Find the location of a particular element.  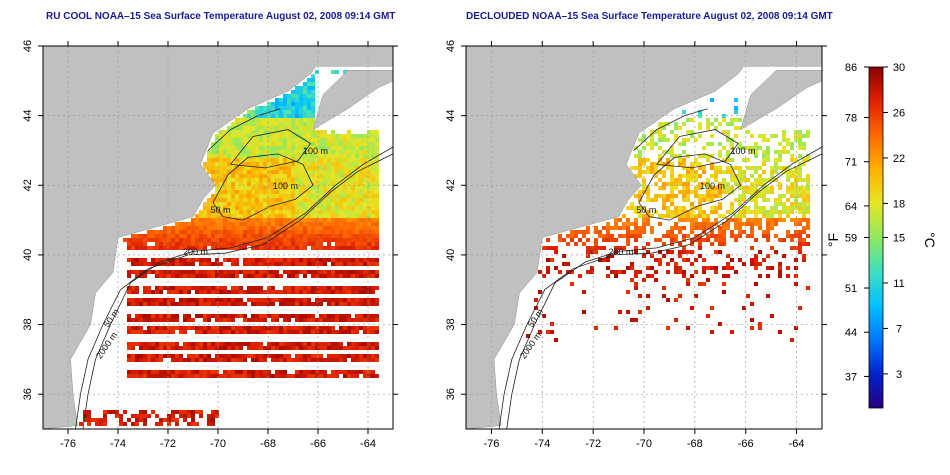

colorbar-label-c: 26 is located at coordinates (899, 113).